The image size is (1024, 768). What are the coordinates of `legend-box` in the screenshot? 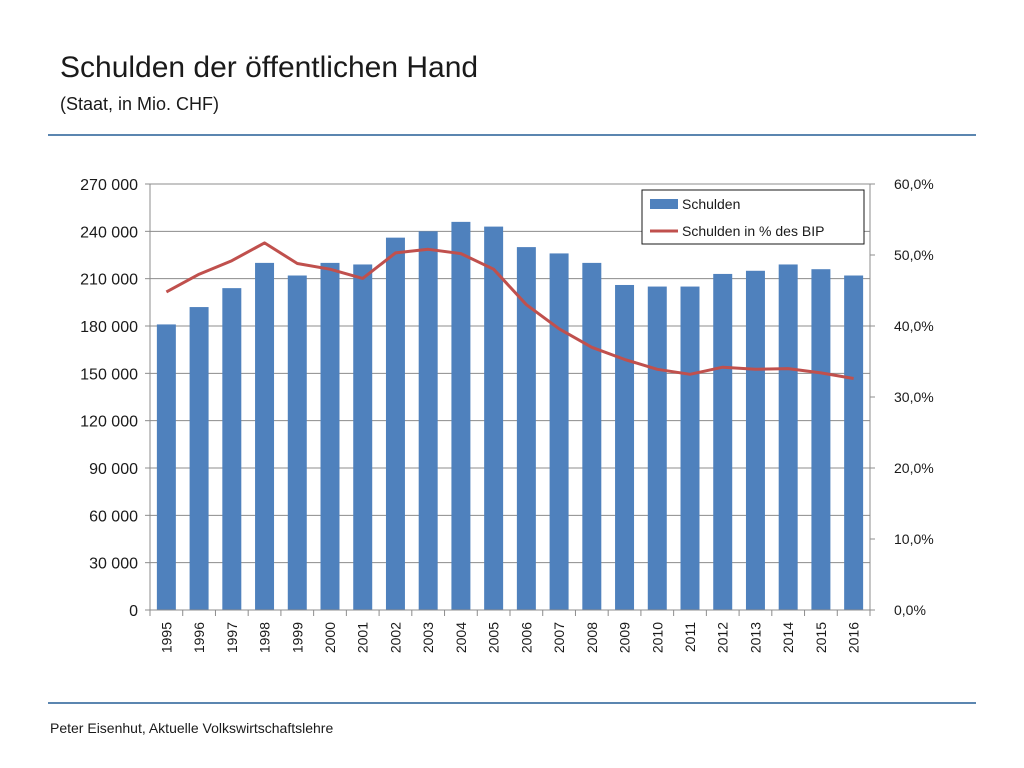 It's located at (753, 217).